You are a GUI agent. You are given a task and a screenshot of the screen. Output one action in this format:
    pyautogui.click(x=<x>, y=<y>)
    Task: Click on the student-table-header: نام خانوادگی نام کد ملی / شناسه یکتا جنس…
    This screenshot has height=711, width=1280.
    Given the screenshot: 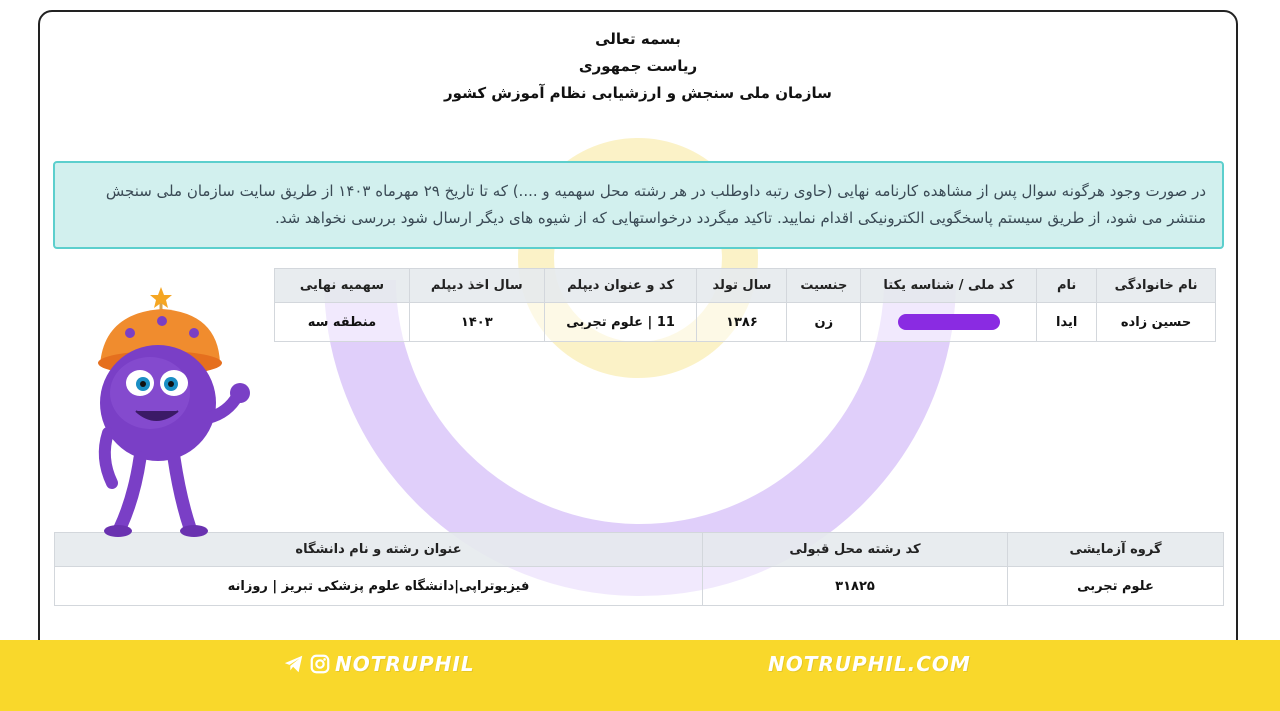 What is the action you would take?
    pyautogui.click(x=745, y=285)
    